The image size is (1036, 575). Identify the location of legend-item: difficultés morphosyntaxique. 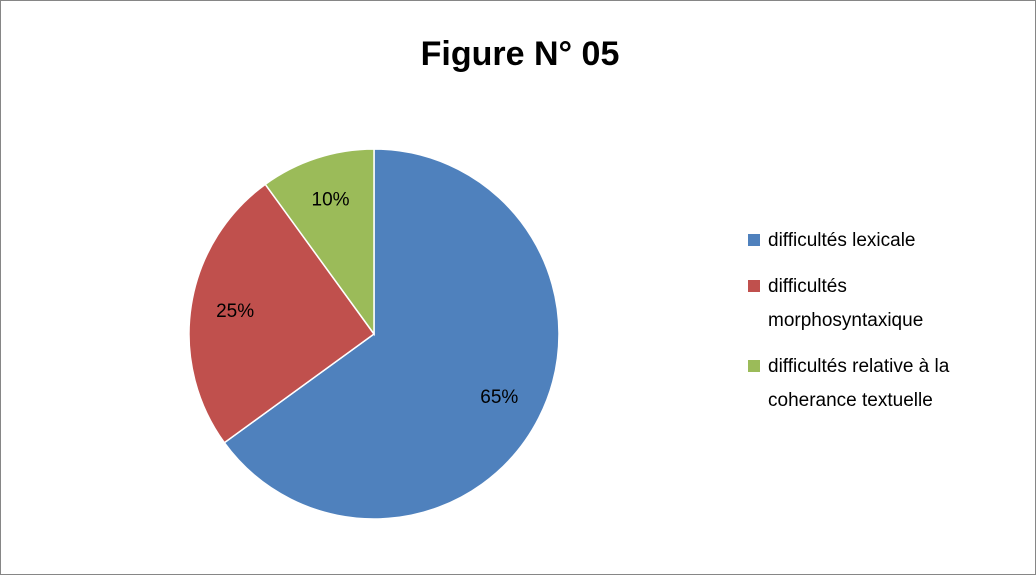
(864, 304).